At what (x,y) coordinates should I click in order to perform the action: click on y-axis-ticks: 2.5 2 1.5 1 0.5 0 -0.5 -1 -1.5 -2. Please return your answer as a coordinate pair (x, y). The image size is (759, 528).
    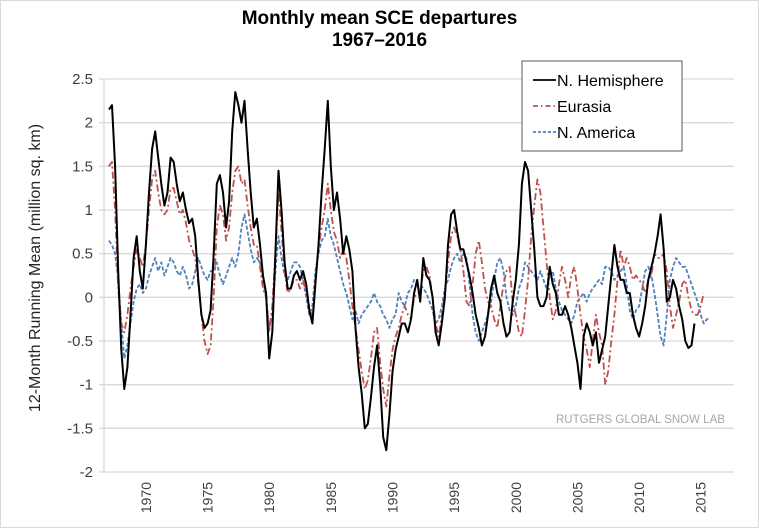
    Looking at the image, I should click on (85, 276).